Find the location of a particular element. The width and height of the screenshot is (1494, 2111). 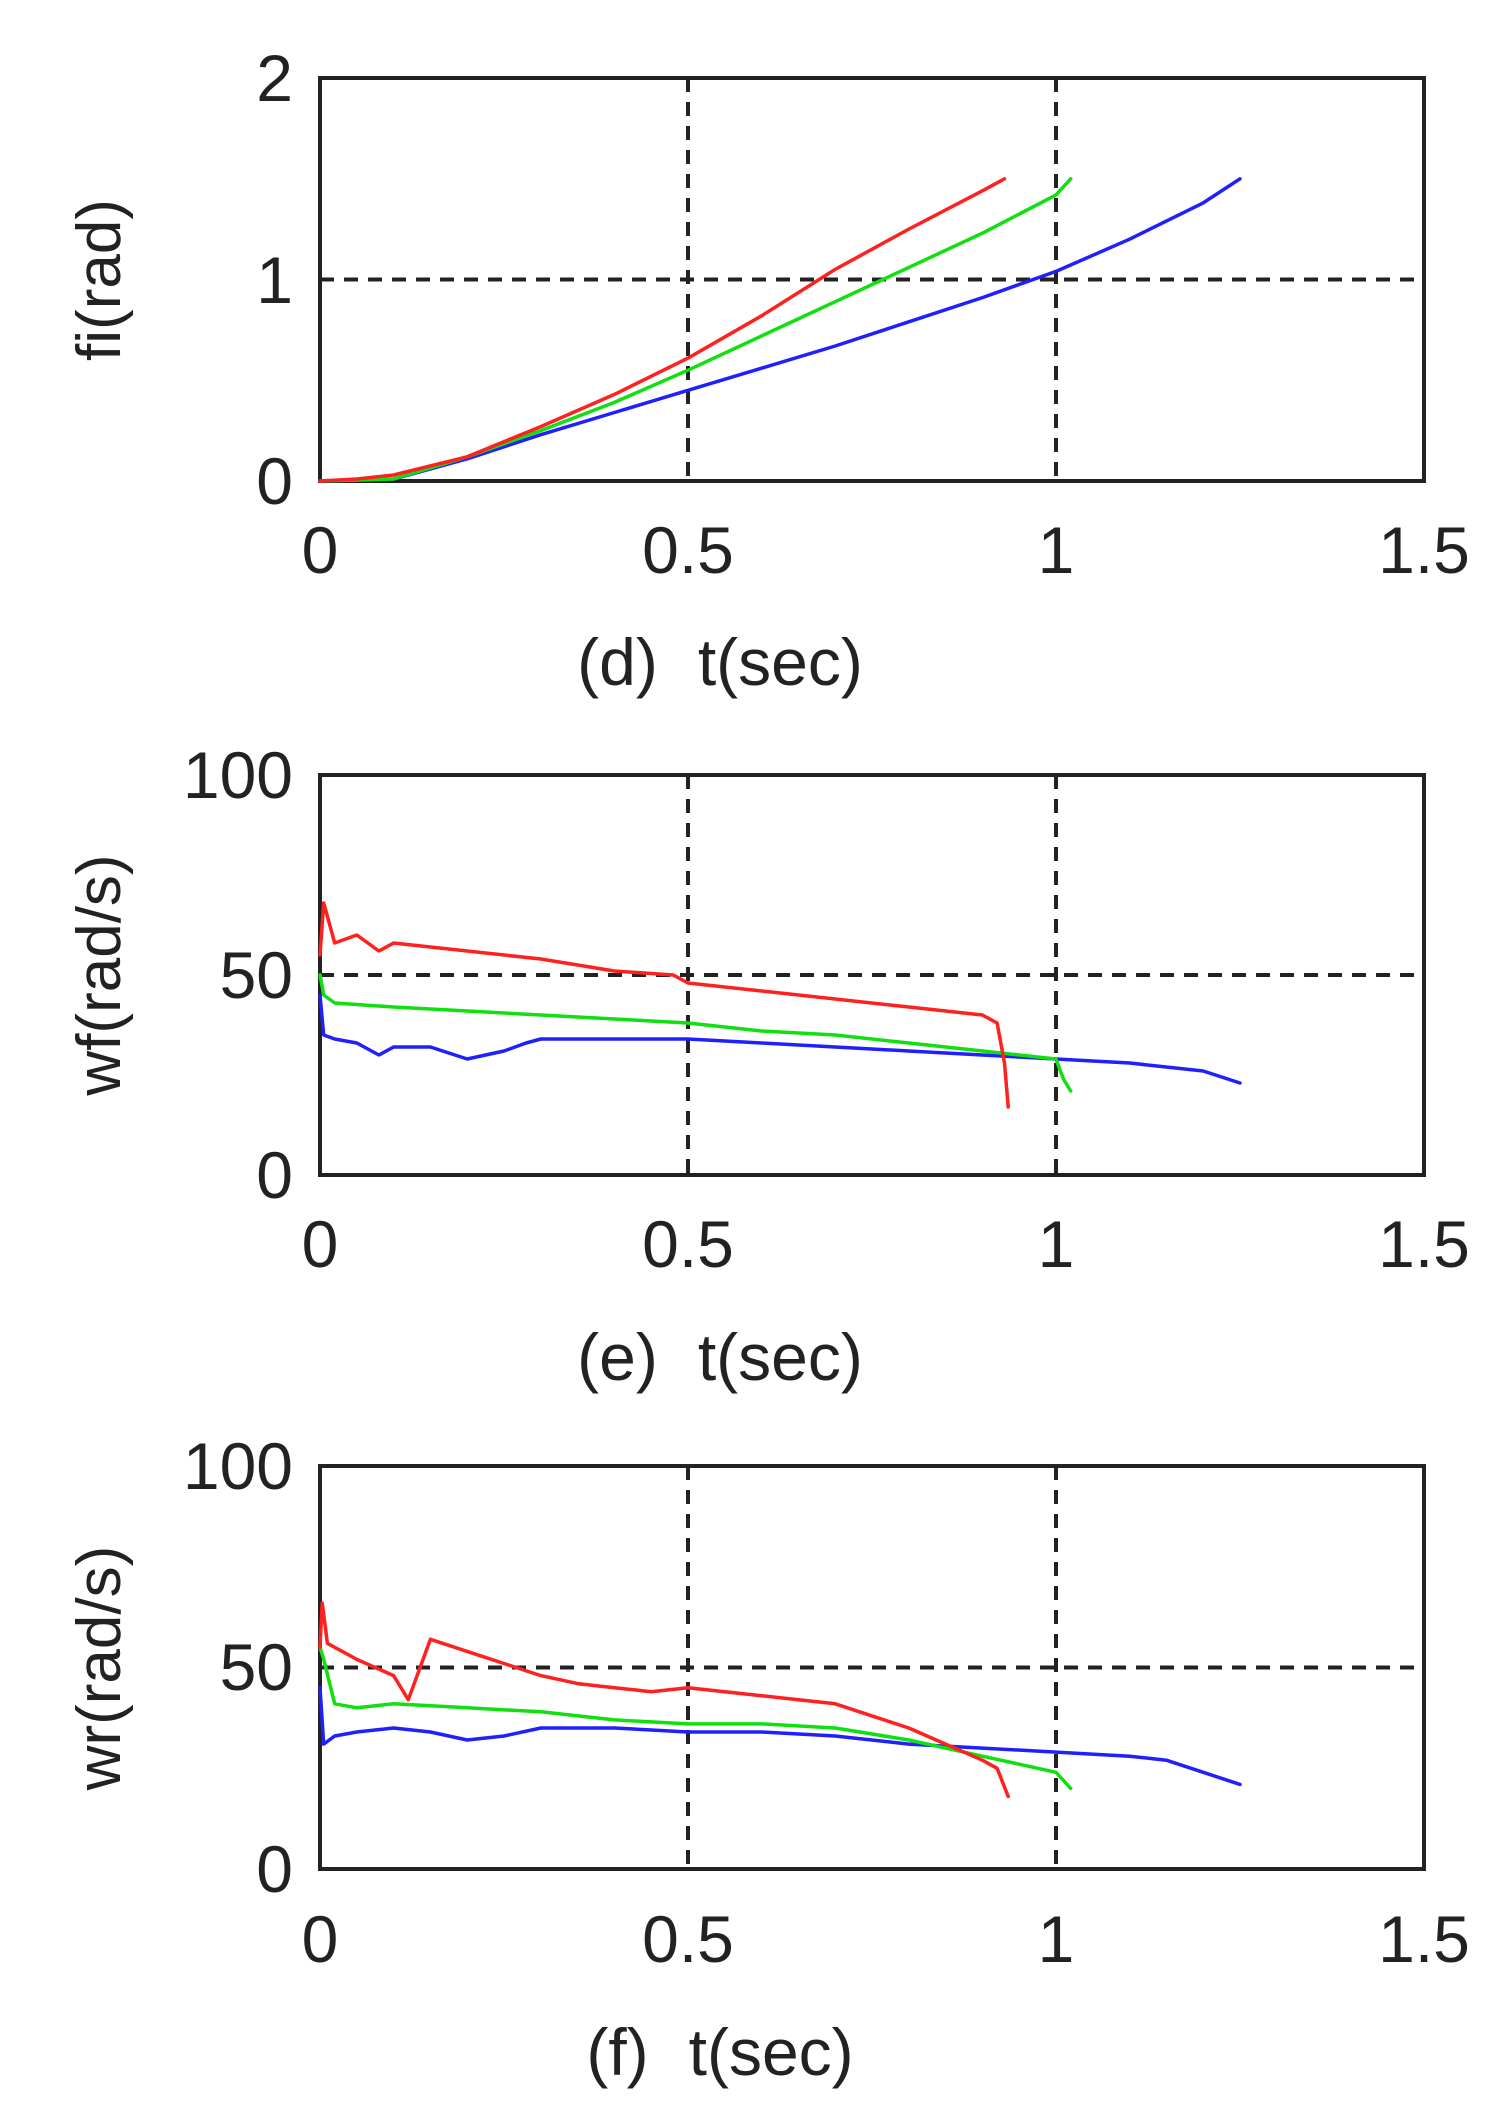

y-tick-label: 2 is located at coordinates (274, 78).